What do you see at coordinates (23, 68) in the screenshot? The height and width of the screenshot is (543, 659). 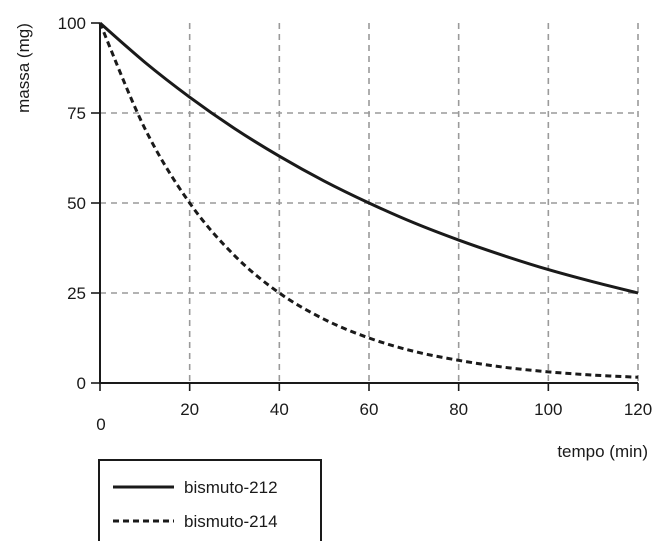 I see `y-axis-title: massa (mg)` at bounding box center [23, 68].